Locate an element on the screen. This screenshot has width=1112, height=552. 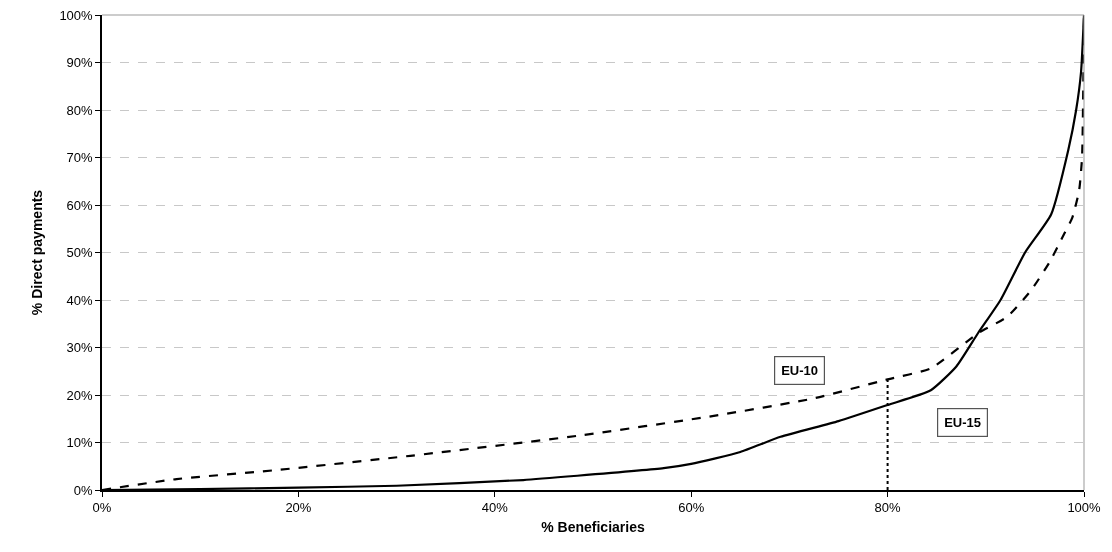
y-tick-label: 80% is located at coordinates (80, 110).